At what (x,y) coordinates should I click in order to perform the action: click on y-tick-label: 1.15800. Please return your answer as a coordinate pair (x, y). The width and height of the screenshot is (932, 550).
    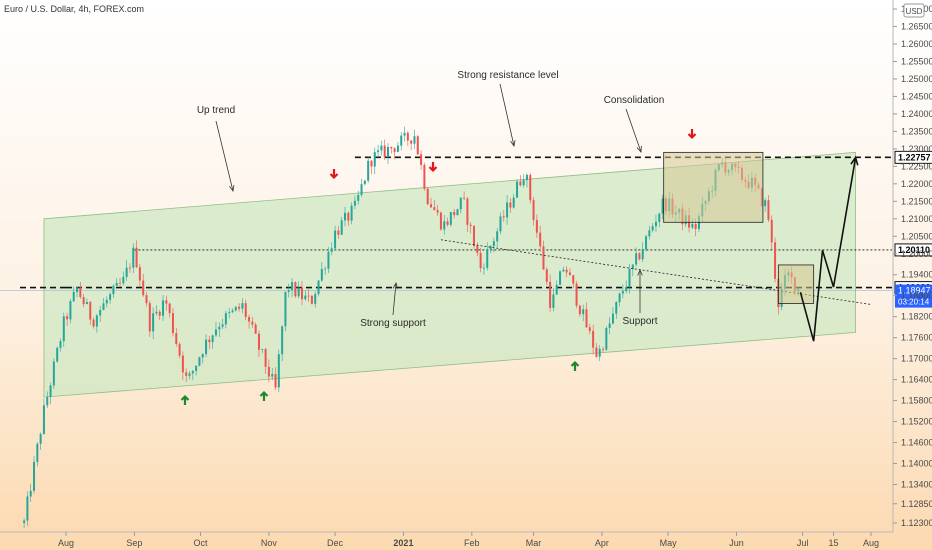
    Looking at the image, I should click on (916, 401).